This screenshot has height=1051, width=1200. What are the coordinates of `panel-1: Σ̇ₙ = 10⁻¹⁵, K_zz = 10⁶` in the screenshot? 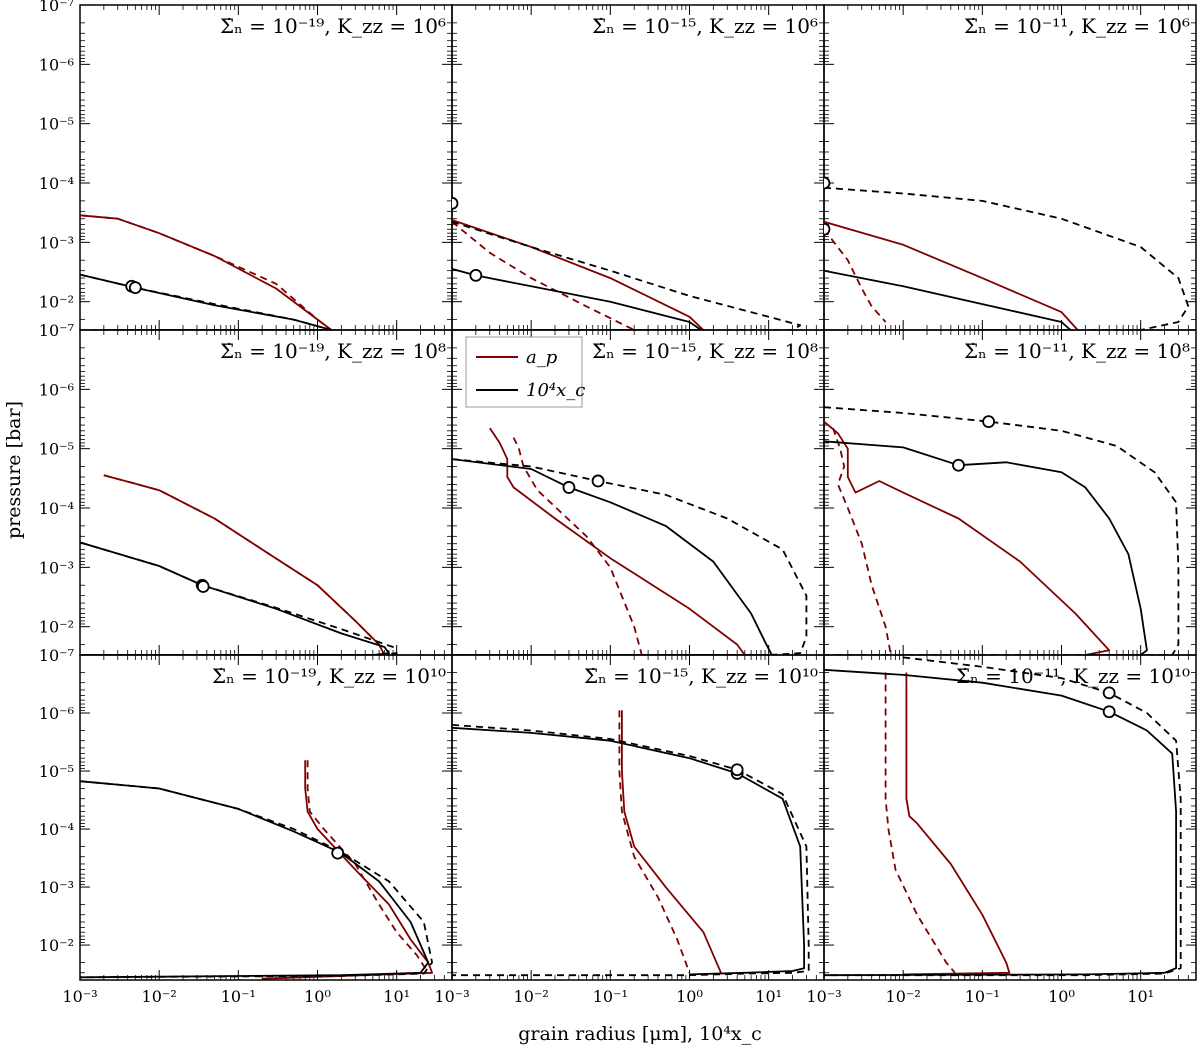 It's located at (638, 167).